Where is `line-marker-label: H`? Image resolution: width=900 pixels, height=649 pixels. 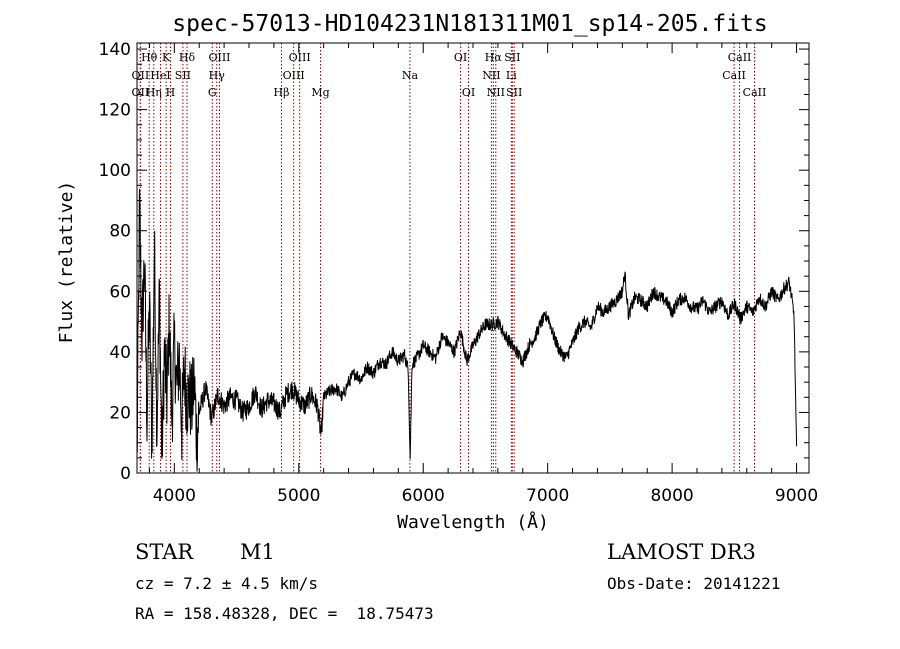
line-marker-label: H is located at coordinates (171, 92).